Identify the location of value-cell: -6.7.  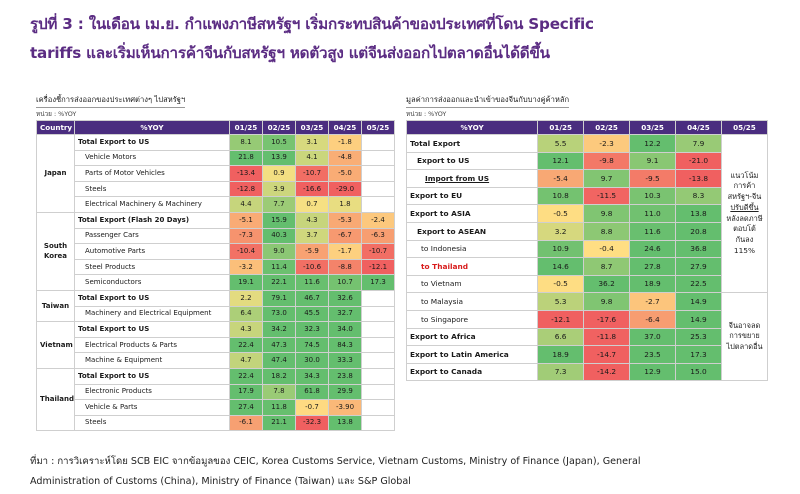
(345, 236).